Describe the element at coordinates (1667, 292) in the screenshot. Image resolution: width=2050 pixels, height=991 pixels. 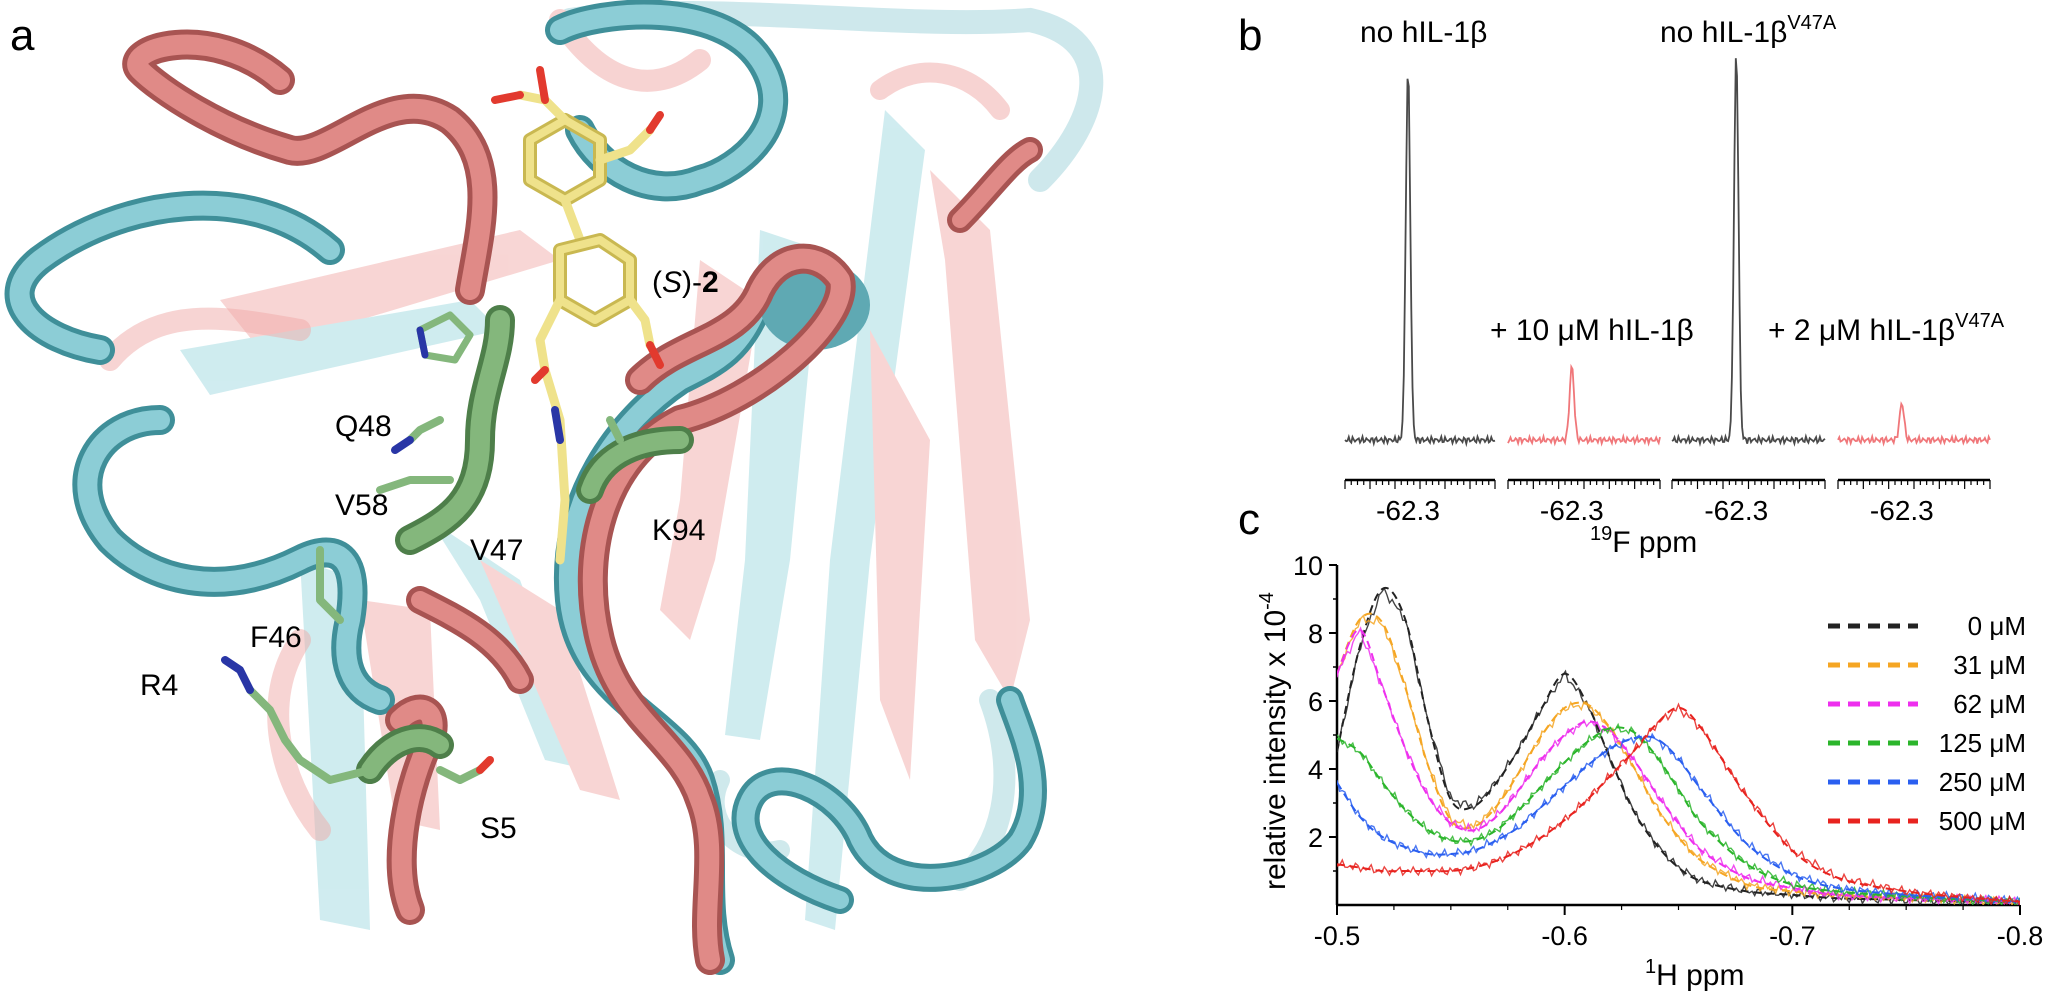
I see `nmr-spectra-group: -62.3 -62.3 -62.3 -62.3` at that location.